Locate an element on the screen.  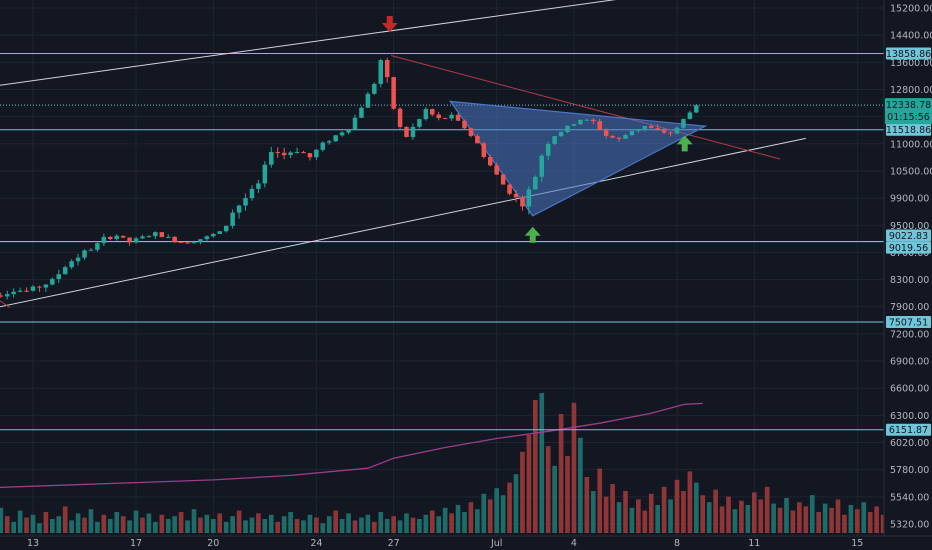
y-tick-label: 7200.00 is located at coordinates (909, 334).